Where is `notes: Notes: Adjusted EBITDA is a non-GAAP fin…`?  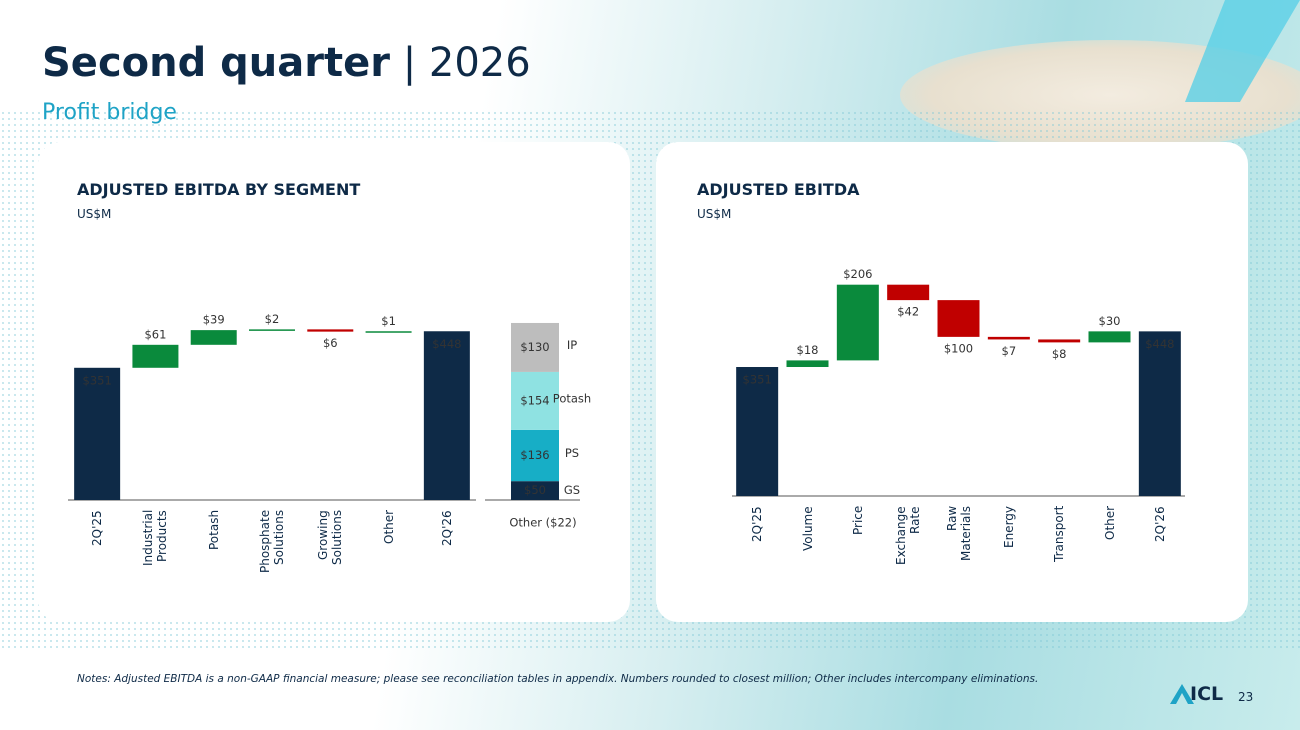
notes: Notes: Adjusted EBITDA is a non-GAAP fin… is located at coordinates (558, 679).